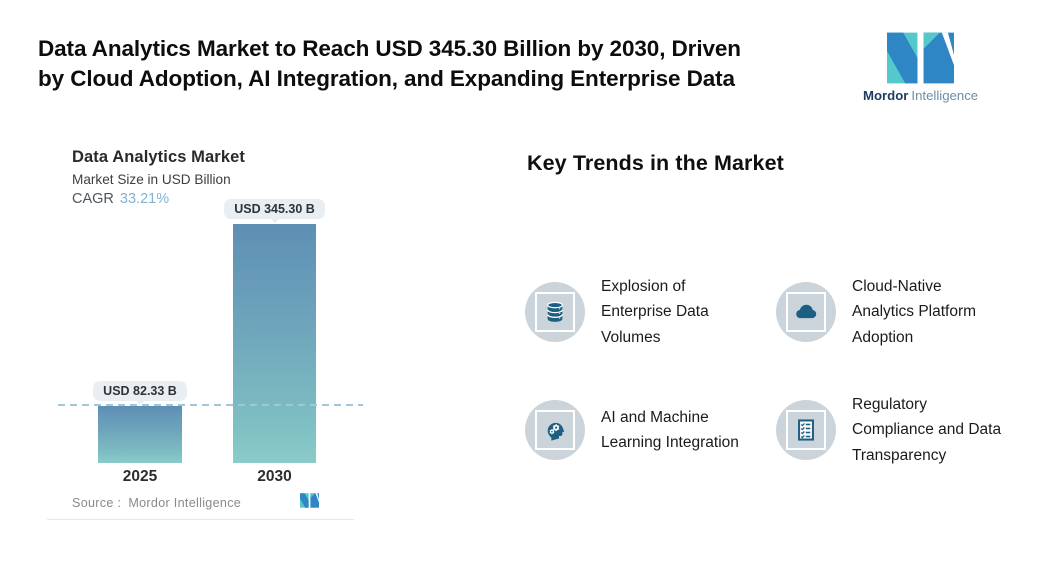 The height and width of the screenshot is (570, 1038). Describe the element at coordinates (140, 434) in the screenshot. I see `bar-2025` at that location.